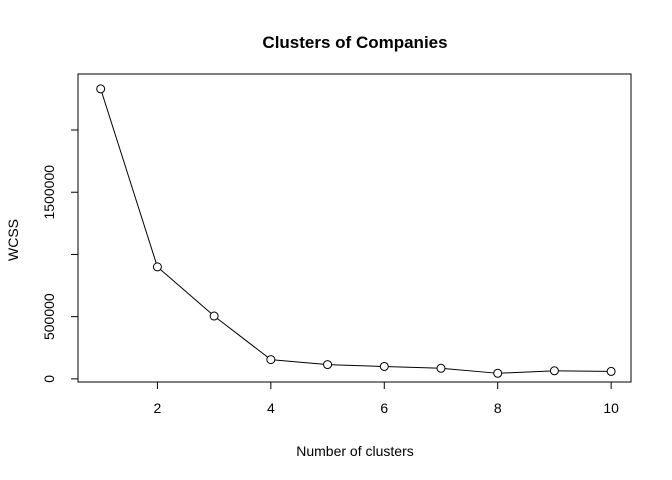  Describe the element at coordinates (49, 379) in the screenshot. I see `y-tick-label: 0` at that location.